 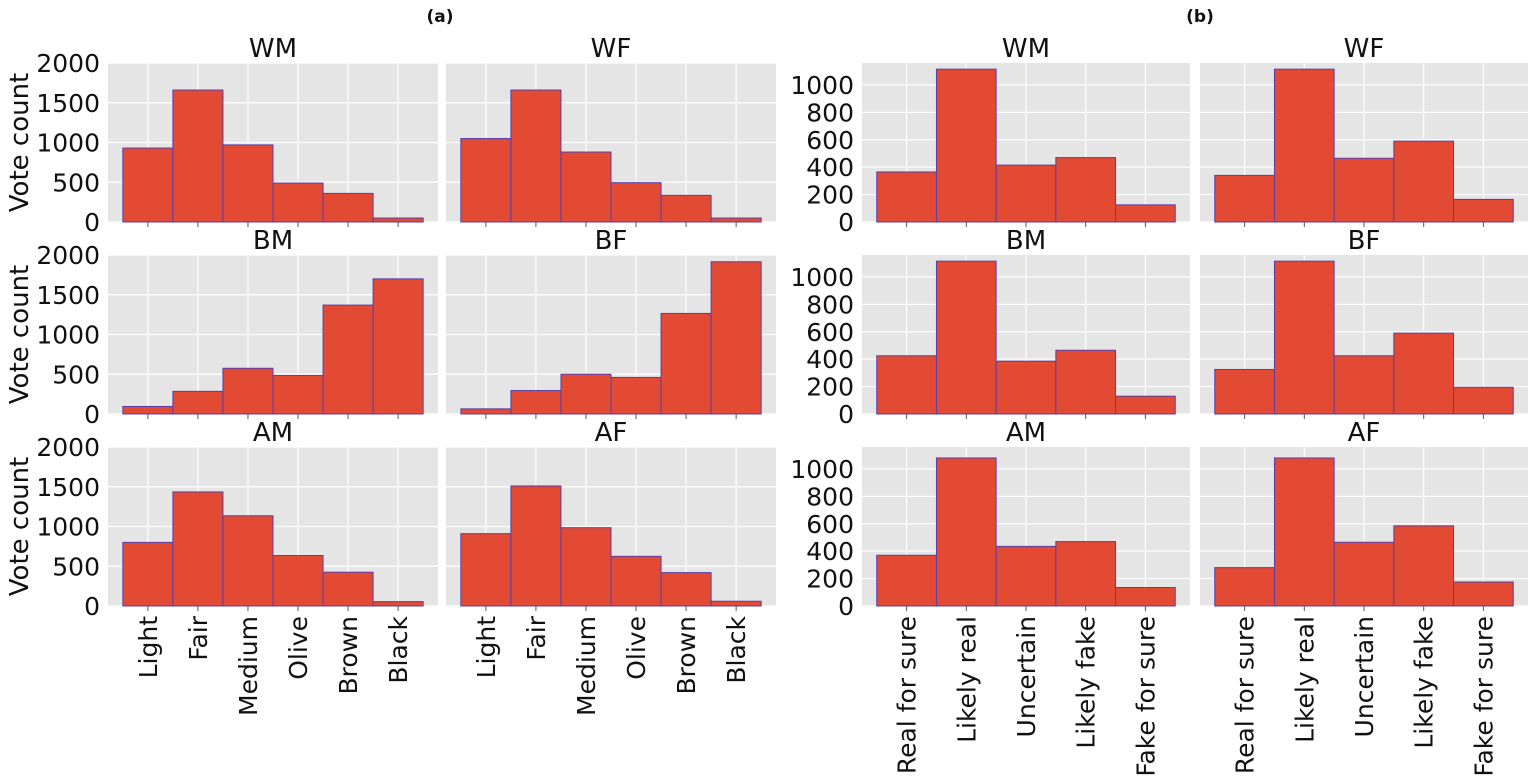 I want to click on panel-a-bf: BF, so click(x=611, y=322).